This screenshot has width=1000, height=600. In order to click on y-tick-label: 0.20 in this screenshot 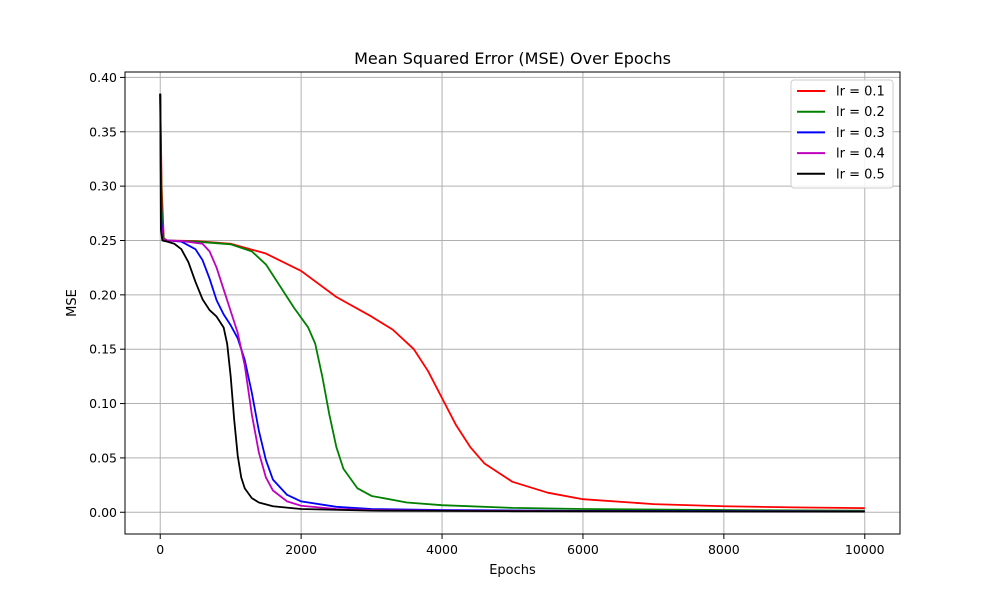, I will do `click(103, 294)`.